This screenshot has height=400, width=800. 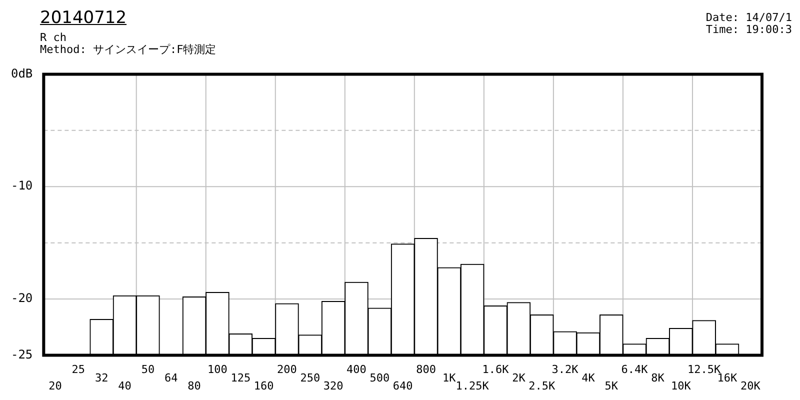 What do you see at coordinates (402, 386) in the screenshot?
I see `x-tick-label: 640` at bounding box center [402, 386].